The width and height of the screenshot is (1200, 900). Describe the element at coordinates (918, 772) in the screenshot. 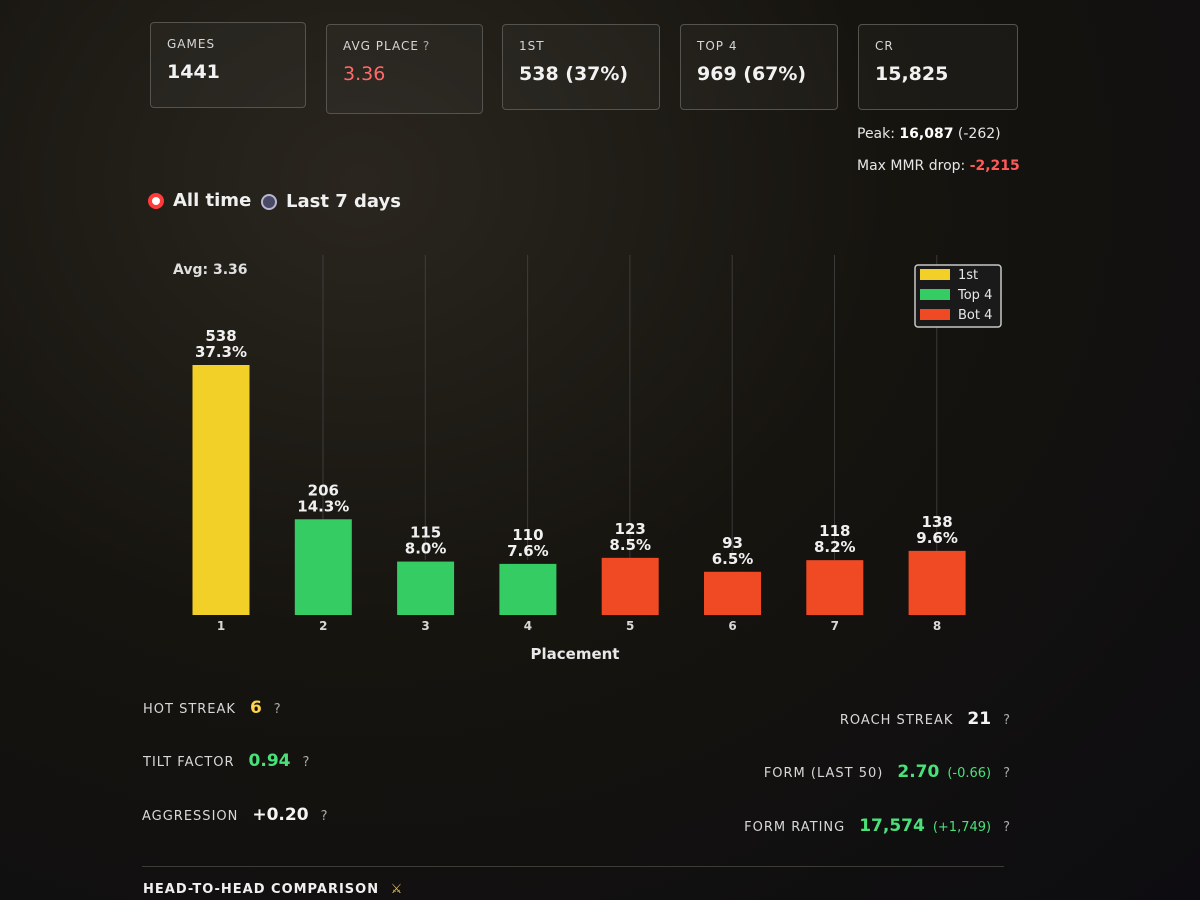

I see `metric-value: 2.70` at that location.